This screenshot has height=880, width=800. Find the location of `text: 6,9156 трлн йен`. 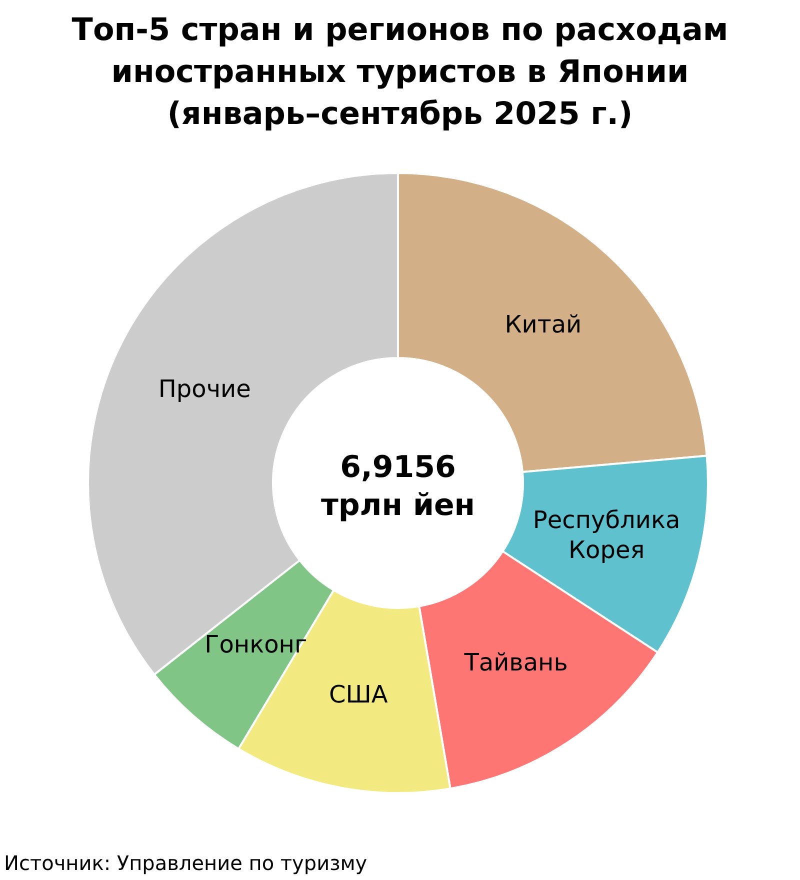

text: 6,9156 трлн йен is located at coordinates (398, 486).